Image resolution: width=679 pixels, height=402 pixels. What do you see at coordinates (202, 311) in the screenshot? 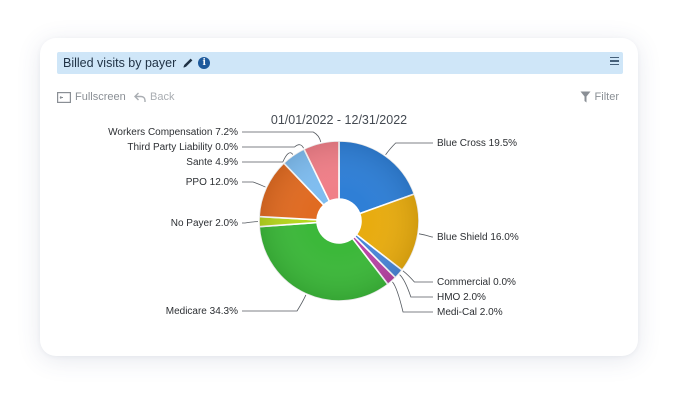
I see `slice-label-medicare: Medicare 34.3%` at bounding box center [202, 311].